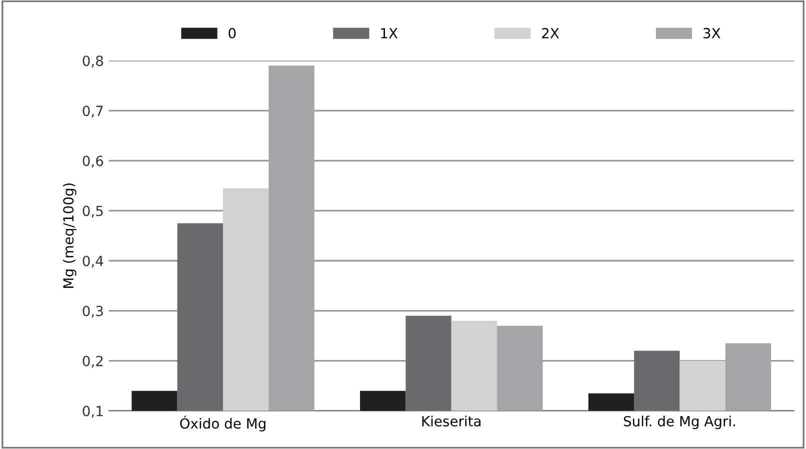  What do you see at coordinates (69, 235) in the screenshot?
I see `y-axis-title: Mg (meq/100g)` at bounding box center [69, 235].